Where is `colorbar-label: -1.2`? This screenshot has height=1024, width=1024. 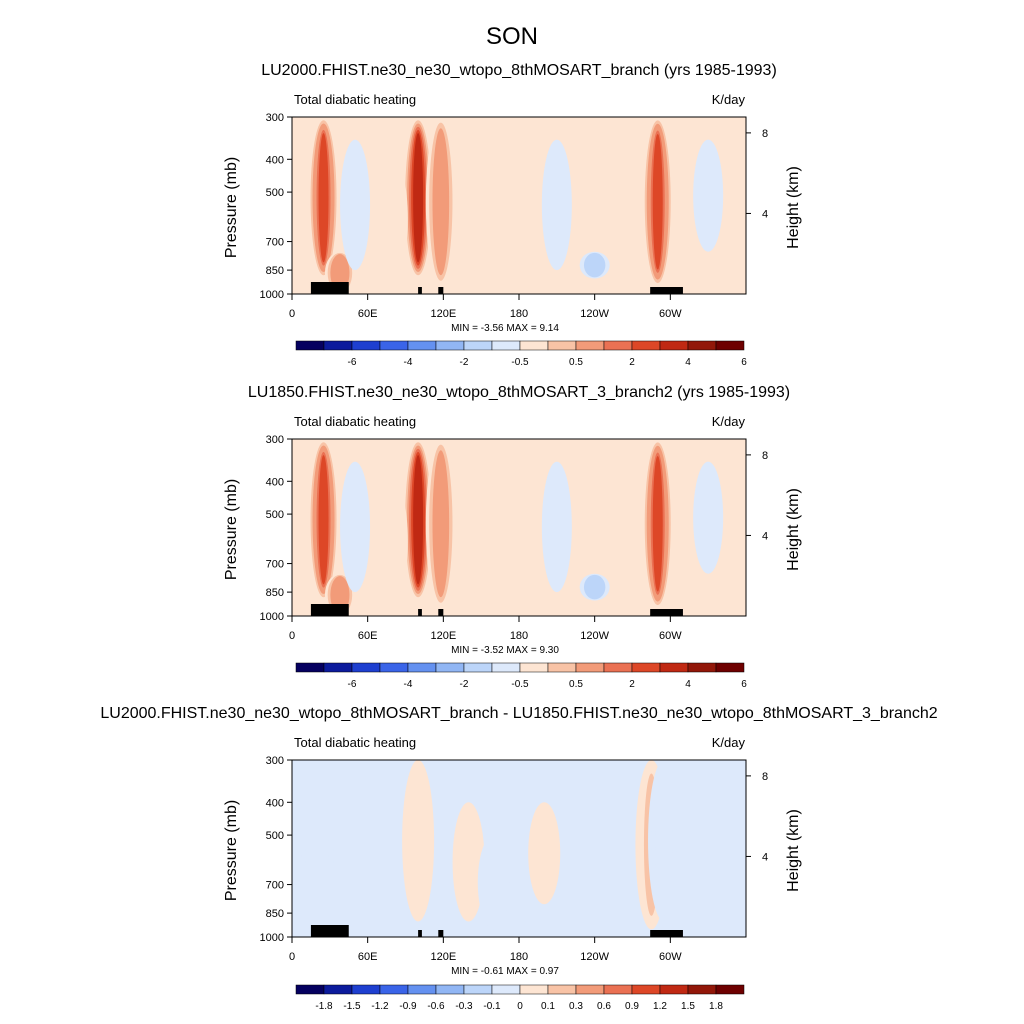
colorbar-label: -1.2 is located at coordinates (380, 1006).